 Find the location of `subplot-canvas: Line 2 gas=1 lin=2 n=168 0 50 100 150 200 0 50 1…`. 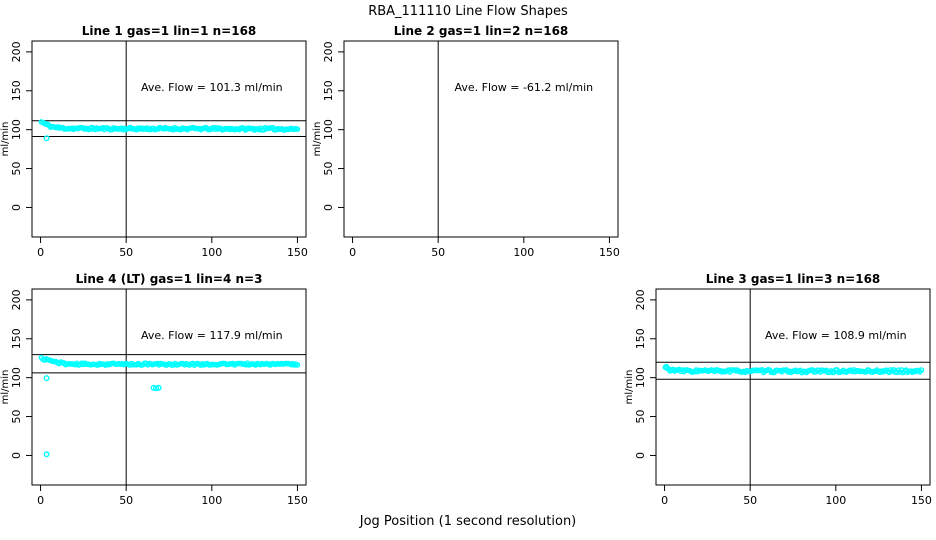

subplot-canvas: Line 2 gas=1 lin=2 n=168 0 50 100 150 200 0 50 1… is located at coordinates (466, 141).